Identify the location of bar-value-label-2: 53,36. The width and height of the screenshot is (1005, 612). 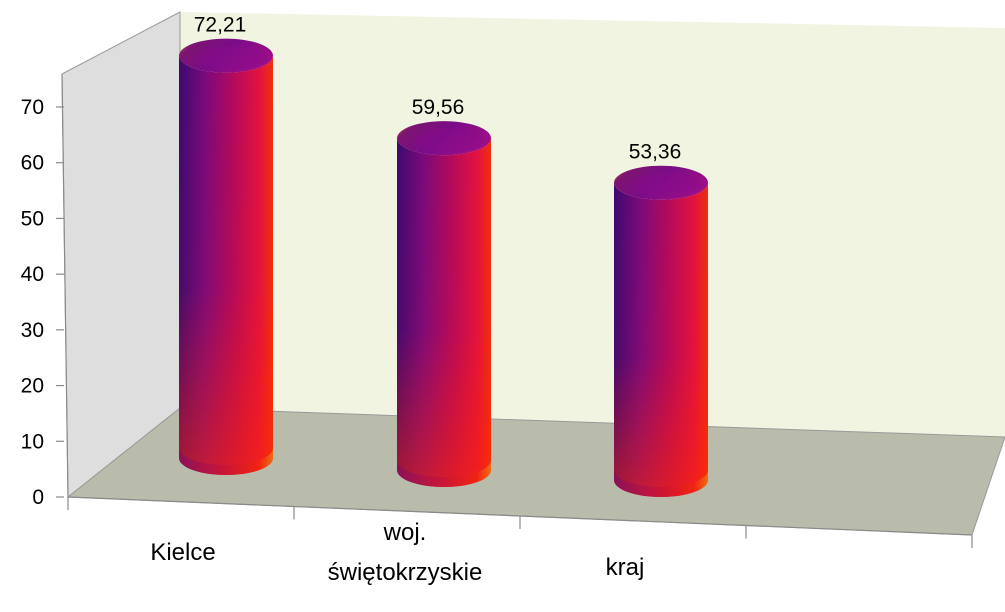
(655, 152).